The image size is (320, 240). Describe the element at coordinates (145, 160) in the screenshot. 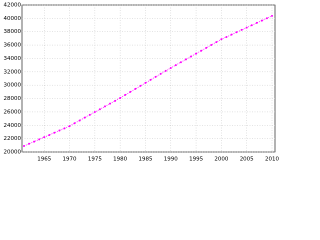

I see `x-tick-label: 1985` at that location.